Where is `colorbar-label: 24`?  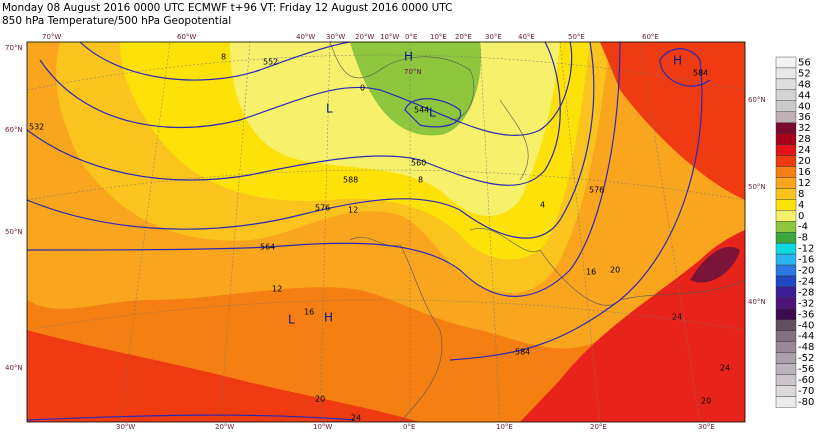 colorbar-label: 24 is located at coordinates (804, 150).